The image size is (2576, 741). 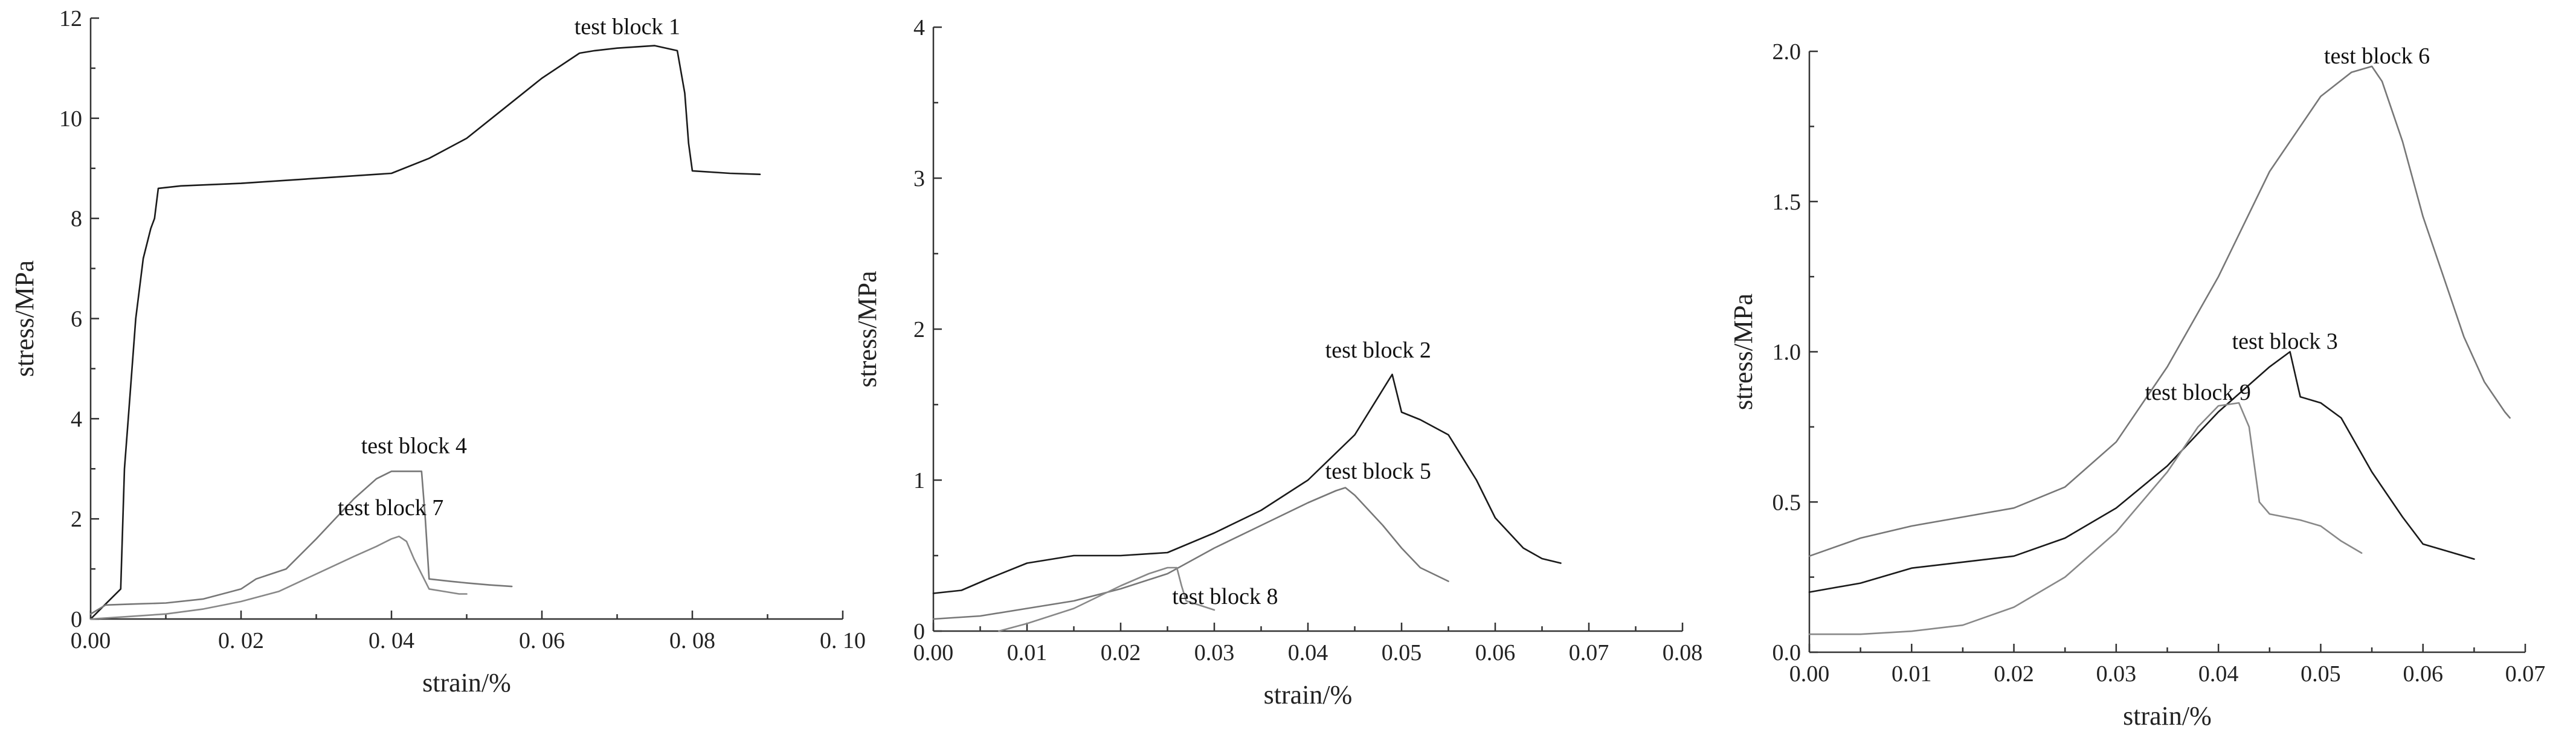 I want to click on x-tick-label: 0. 04, so click(x=392, y=640).